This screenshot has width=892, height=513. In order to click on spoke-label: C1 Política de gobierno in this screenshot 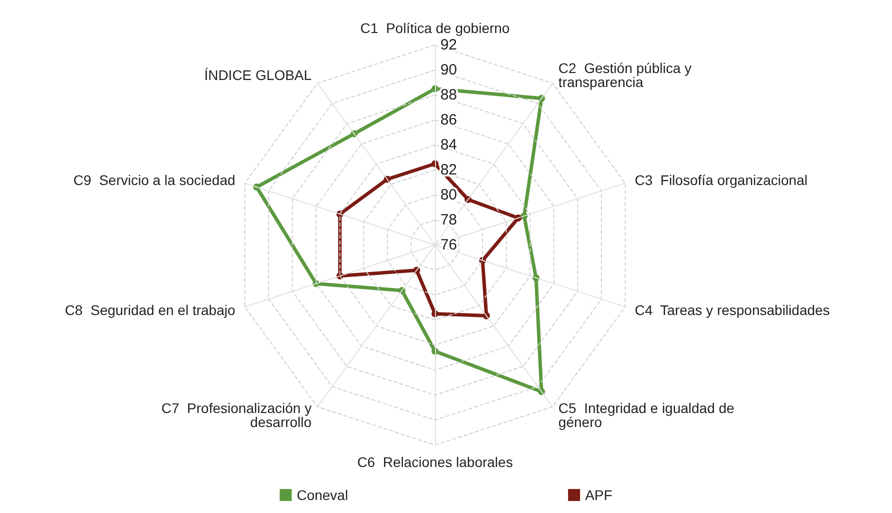, I will do `click(435, 28)`.